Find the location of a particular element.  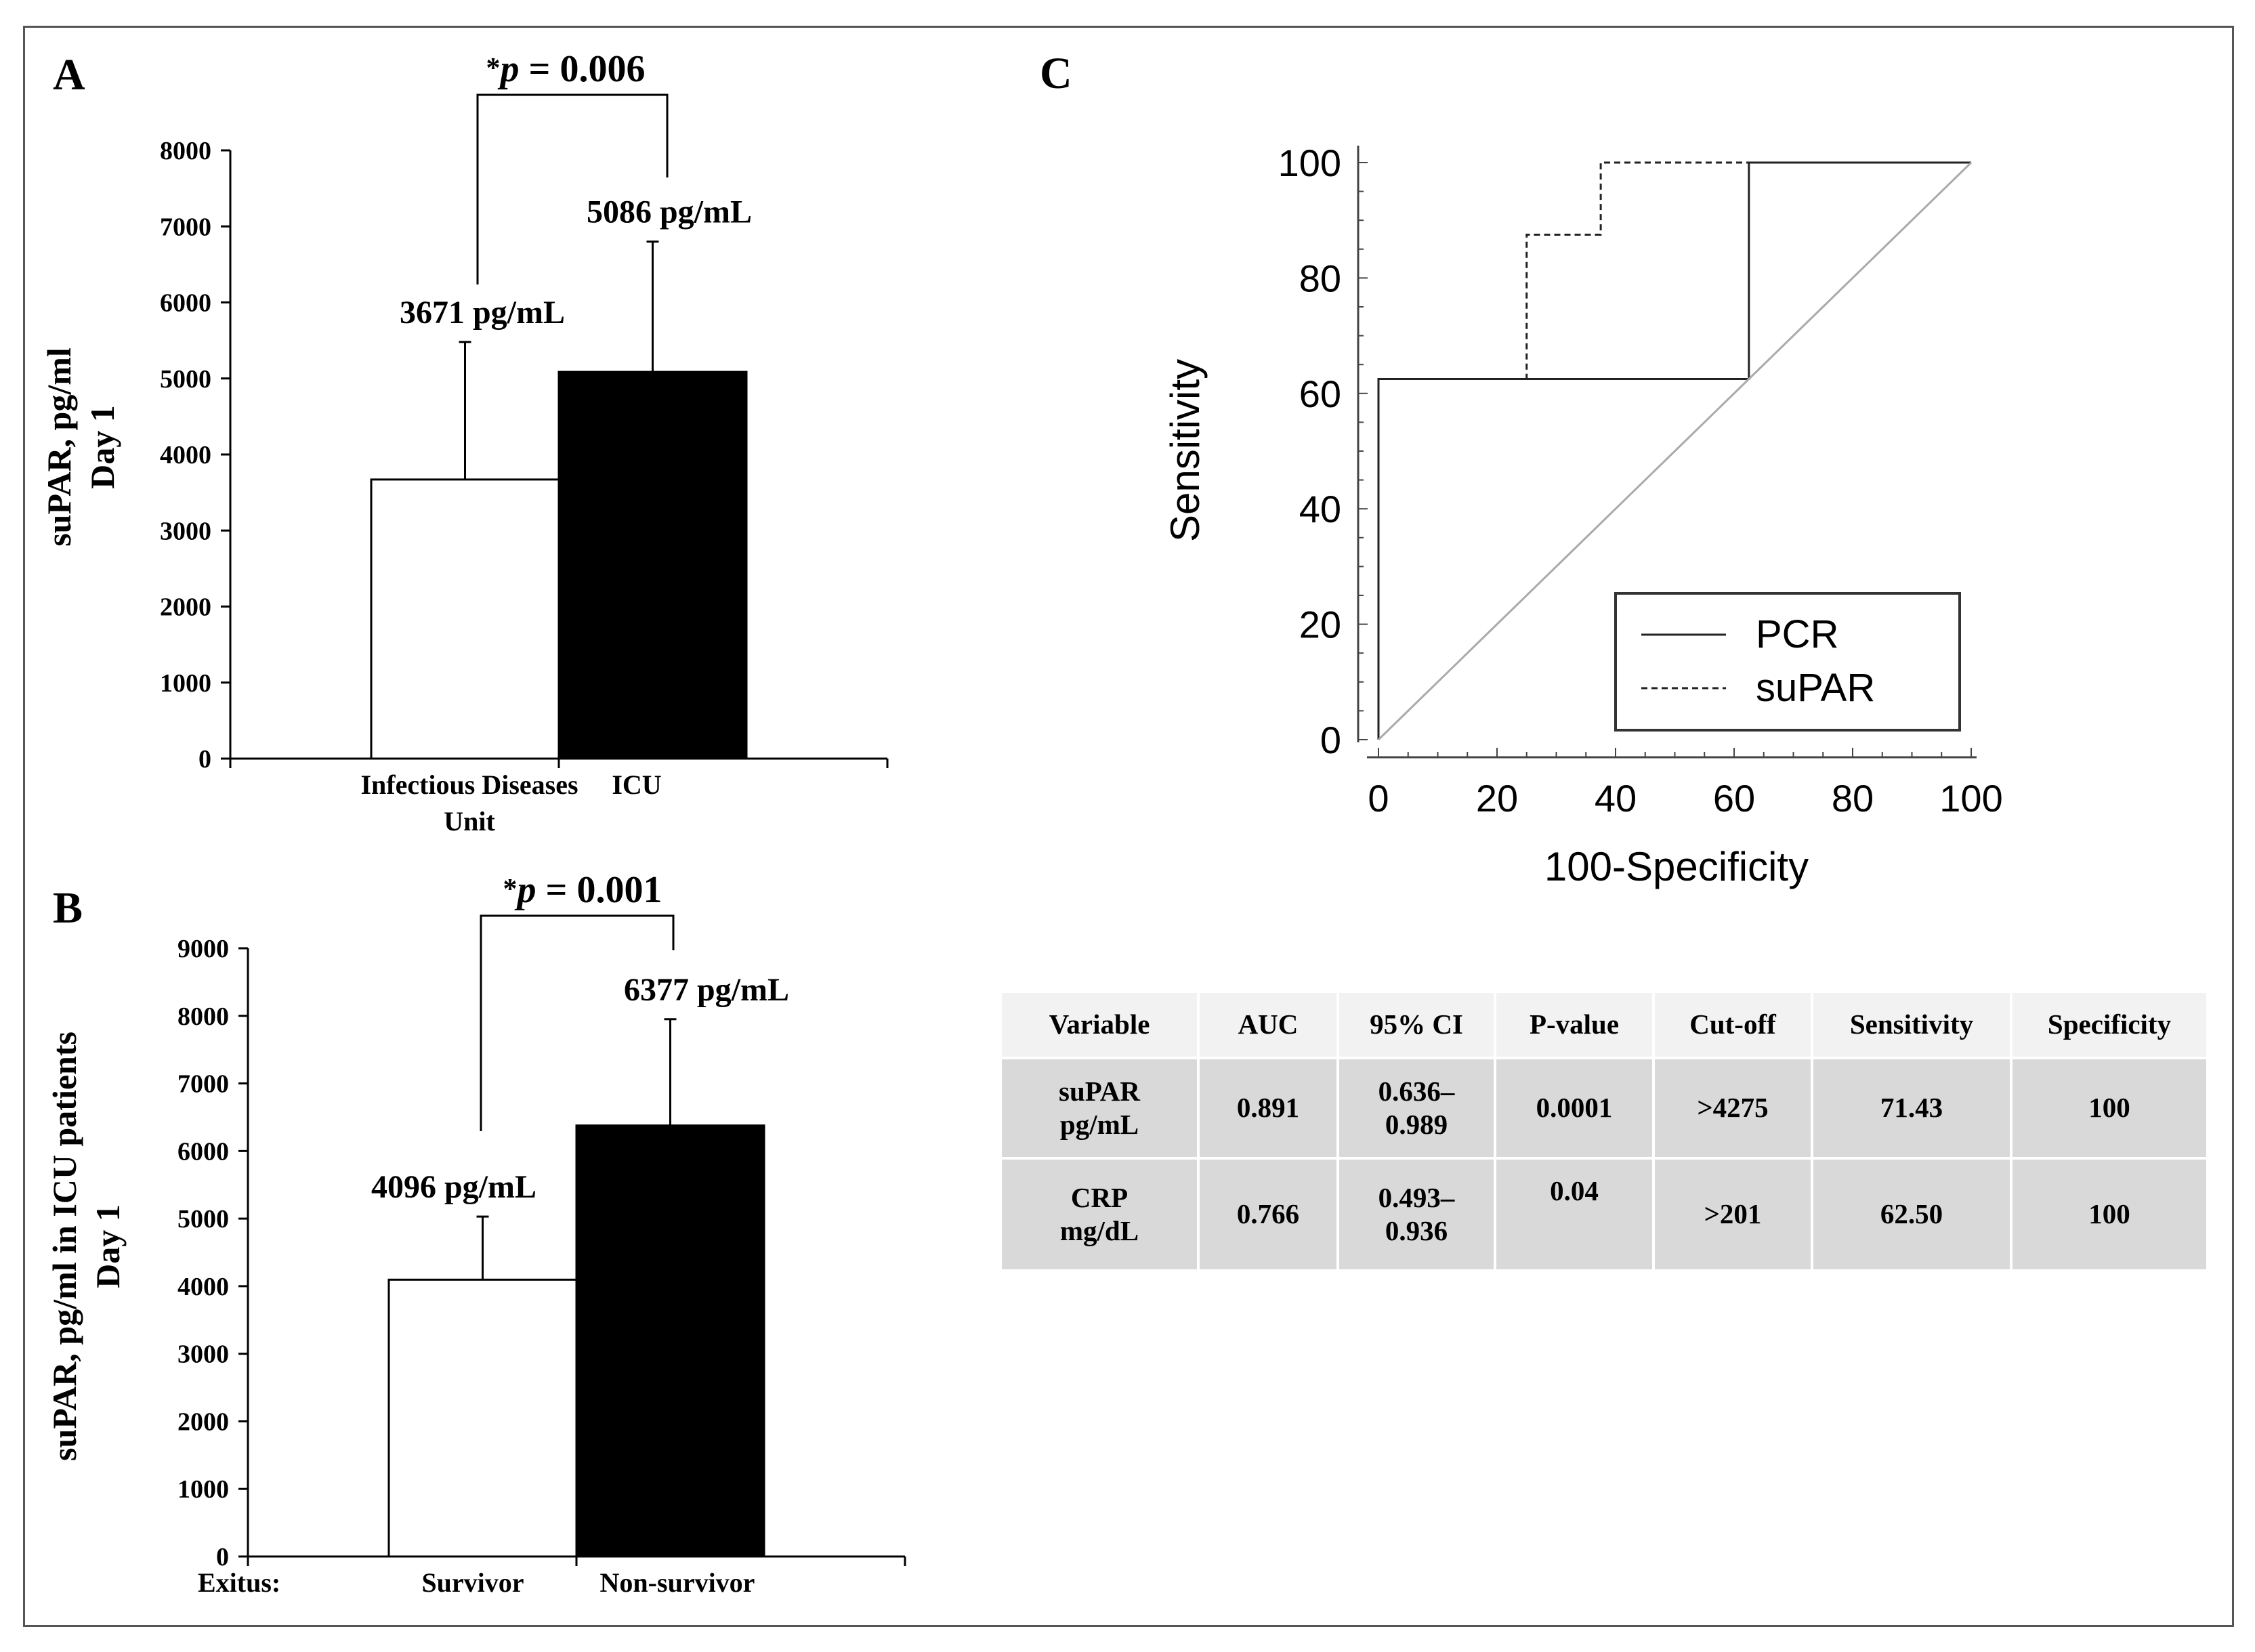

roc-line-supar is located at coordinates (1674, 451).